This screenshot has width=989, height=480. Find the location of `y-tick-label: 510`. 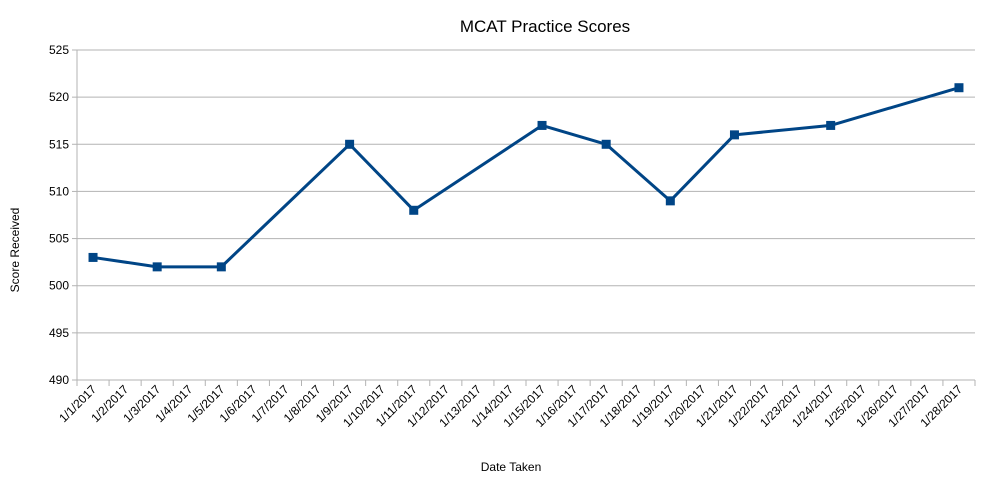

y-tick-label: 510 is located at coordinates (59, 191).